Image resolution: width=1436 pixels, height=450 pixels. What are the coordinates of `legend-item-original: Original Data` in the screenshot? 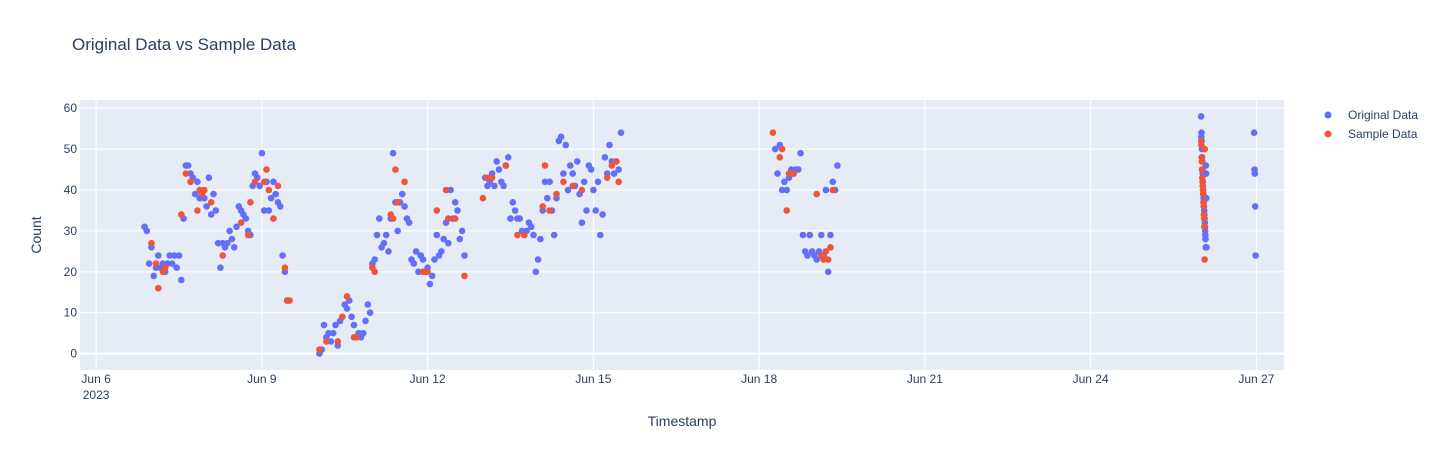 It's located at (1371, 115).